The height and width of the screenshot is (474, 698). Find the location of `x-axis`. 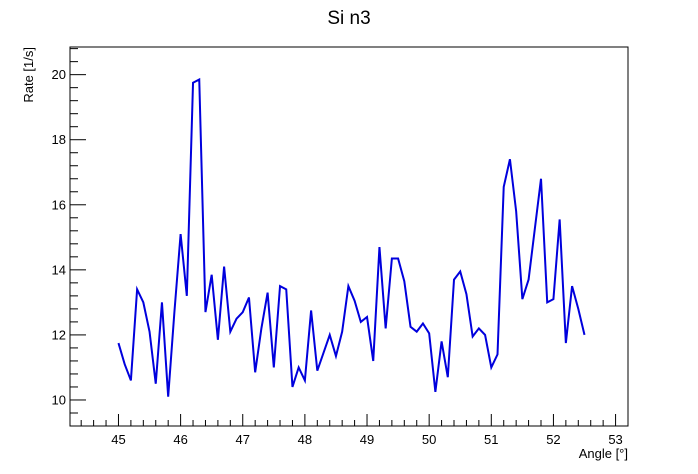

x-axis is located at coordinates (354, 420).